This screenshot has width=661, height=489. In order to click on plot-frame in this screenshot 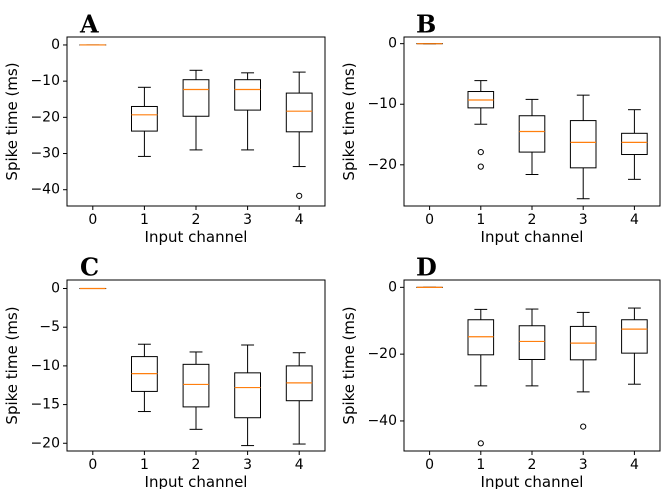, I will do `click(532, 121)`.